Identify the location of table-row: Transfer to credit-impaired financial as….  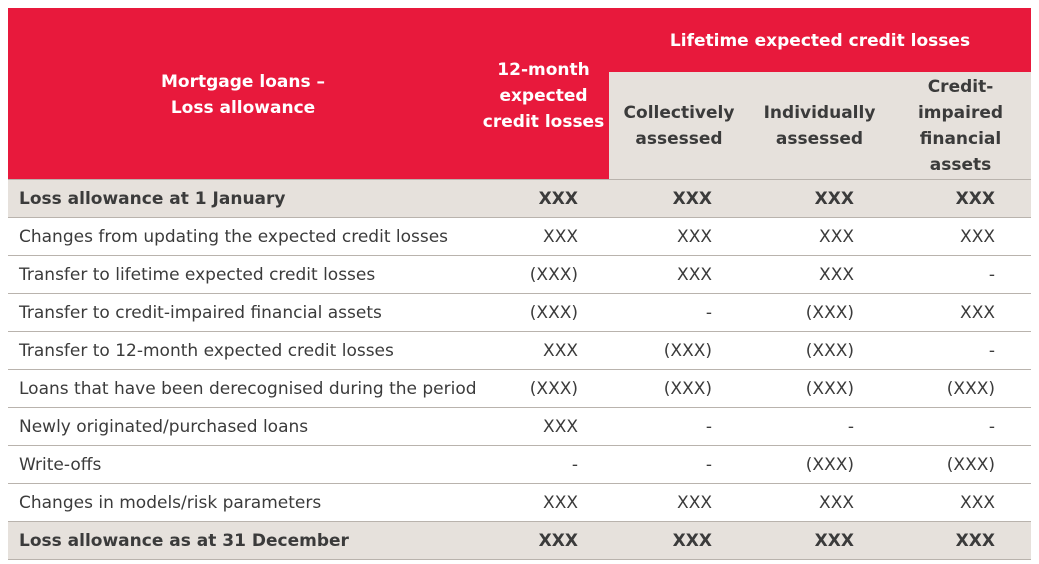
(519, 313).